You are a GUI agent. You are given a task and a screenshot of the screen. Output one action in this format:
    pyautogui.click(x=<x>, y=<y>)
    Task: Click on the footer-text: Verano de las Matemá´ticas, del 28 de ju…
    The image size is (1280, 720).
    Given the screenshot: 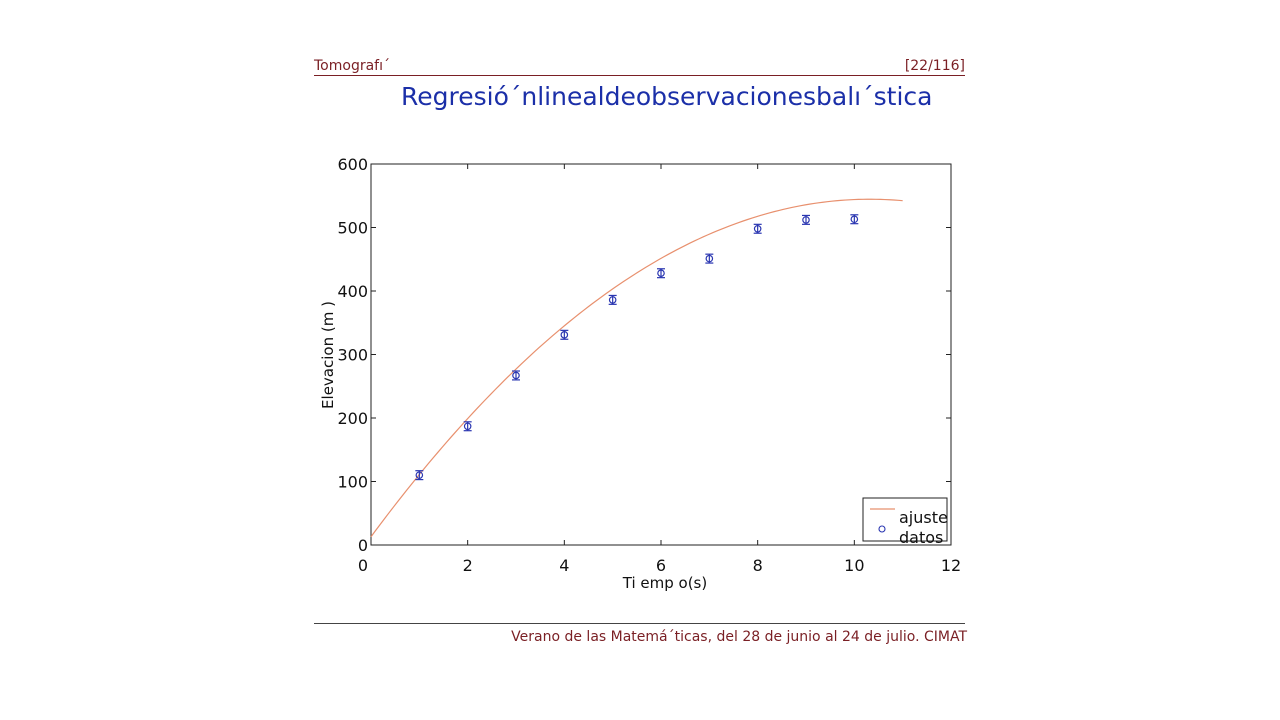 What is the action you would take?
    pyautogui.click(x=739, y=637)
    